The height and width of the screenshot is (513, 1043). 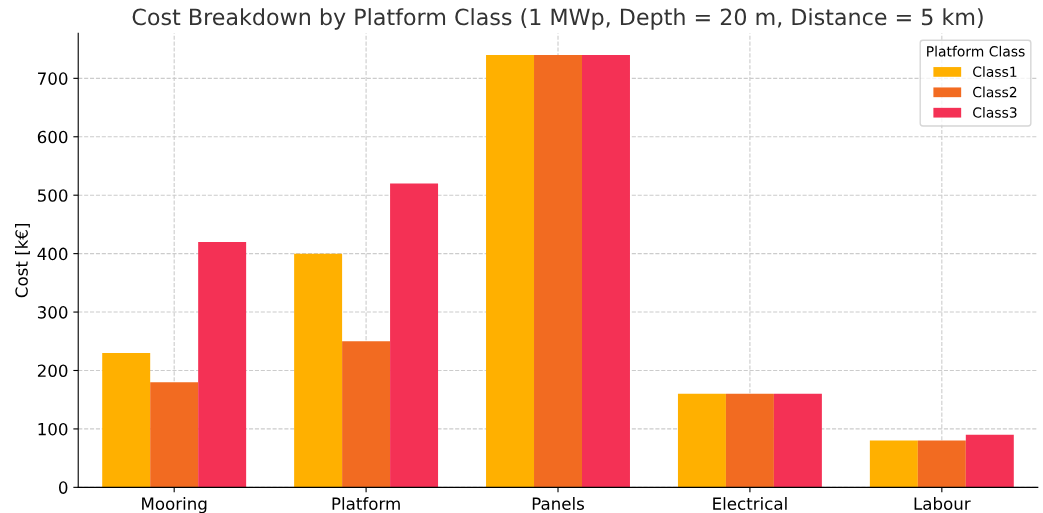 I want to click on y-tick-label: 400, so click(x=52, y=254).